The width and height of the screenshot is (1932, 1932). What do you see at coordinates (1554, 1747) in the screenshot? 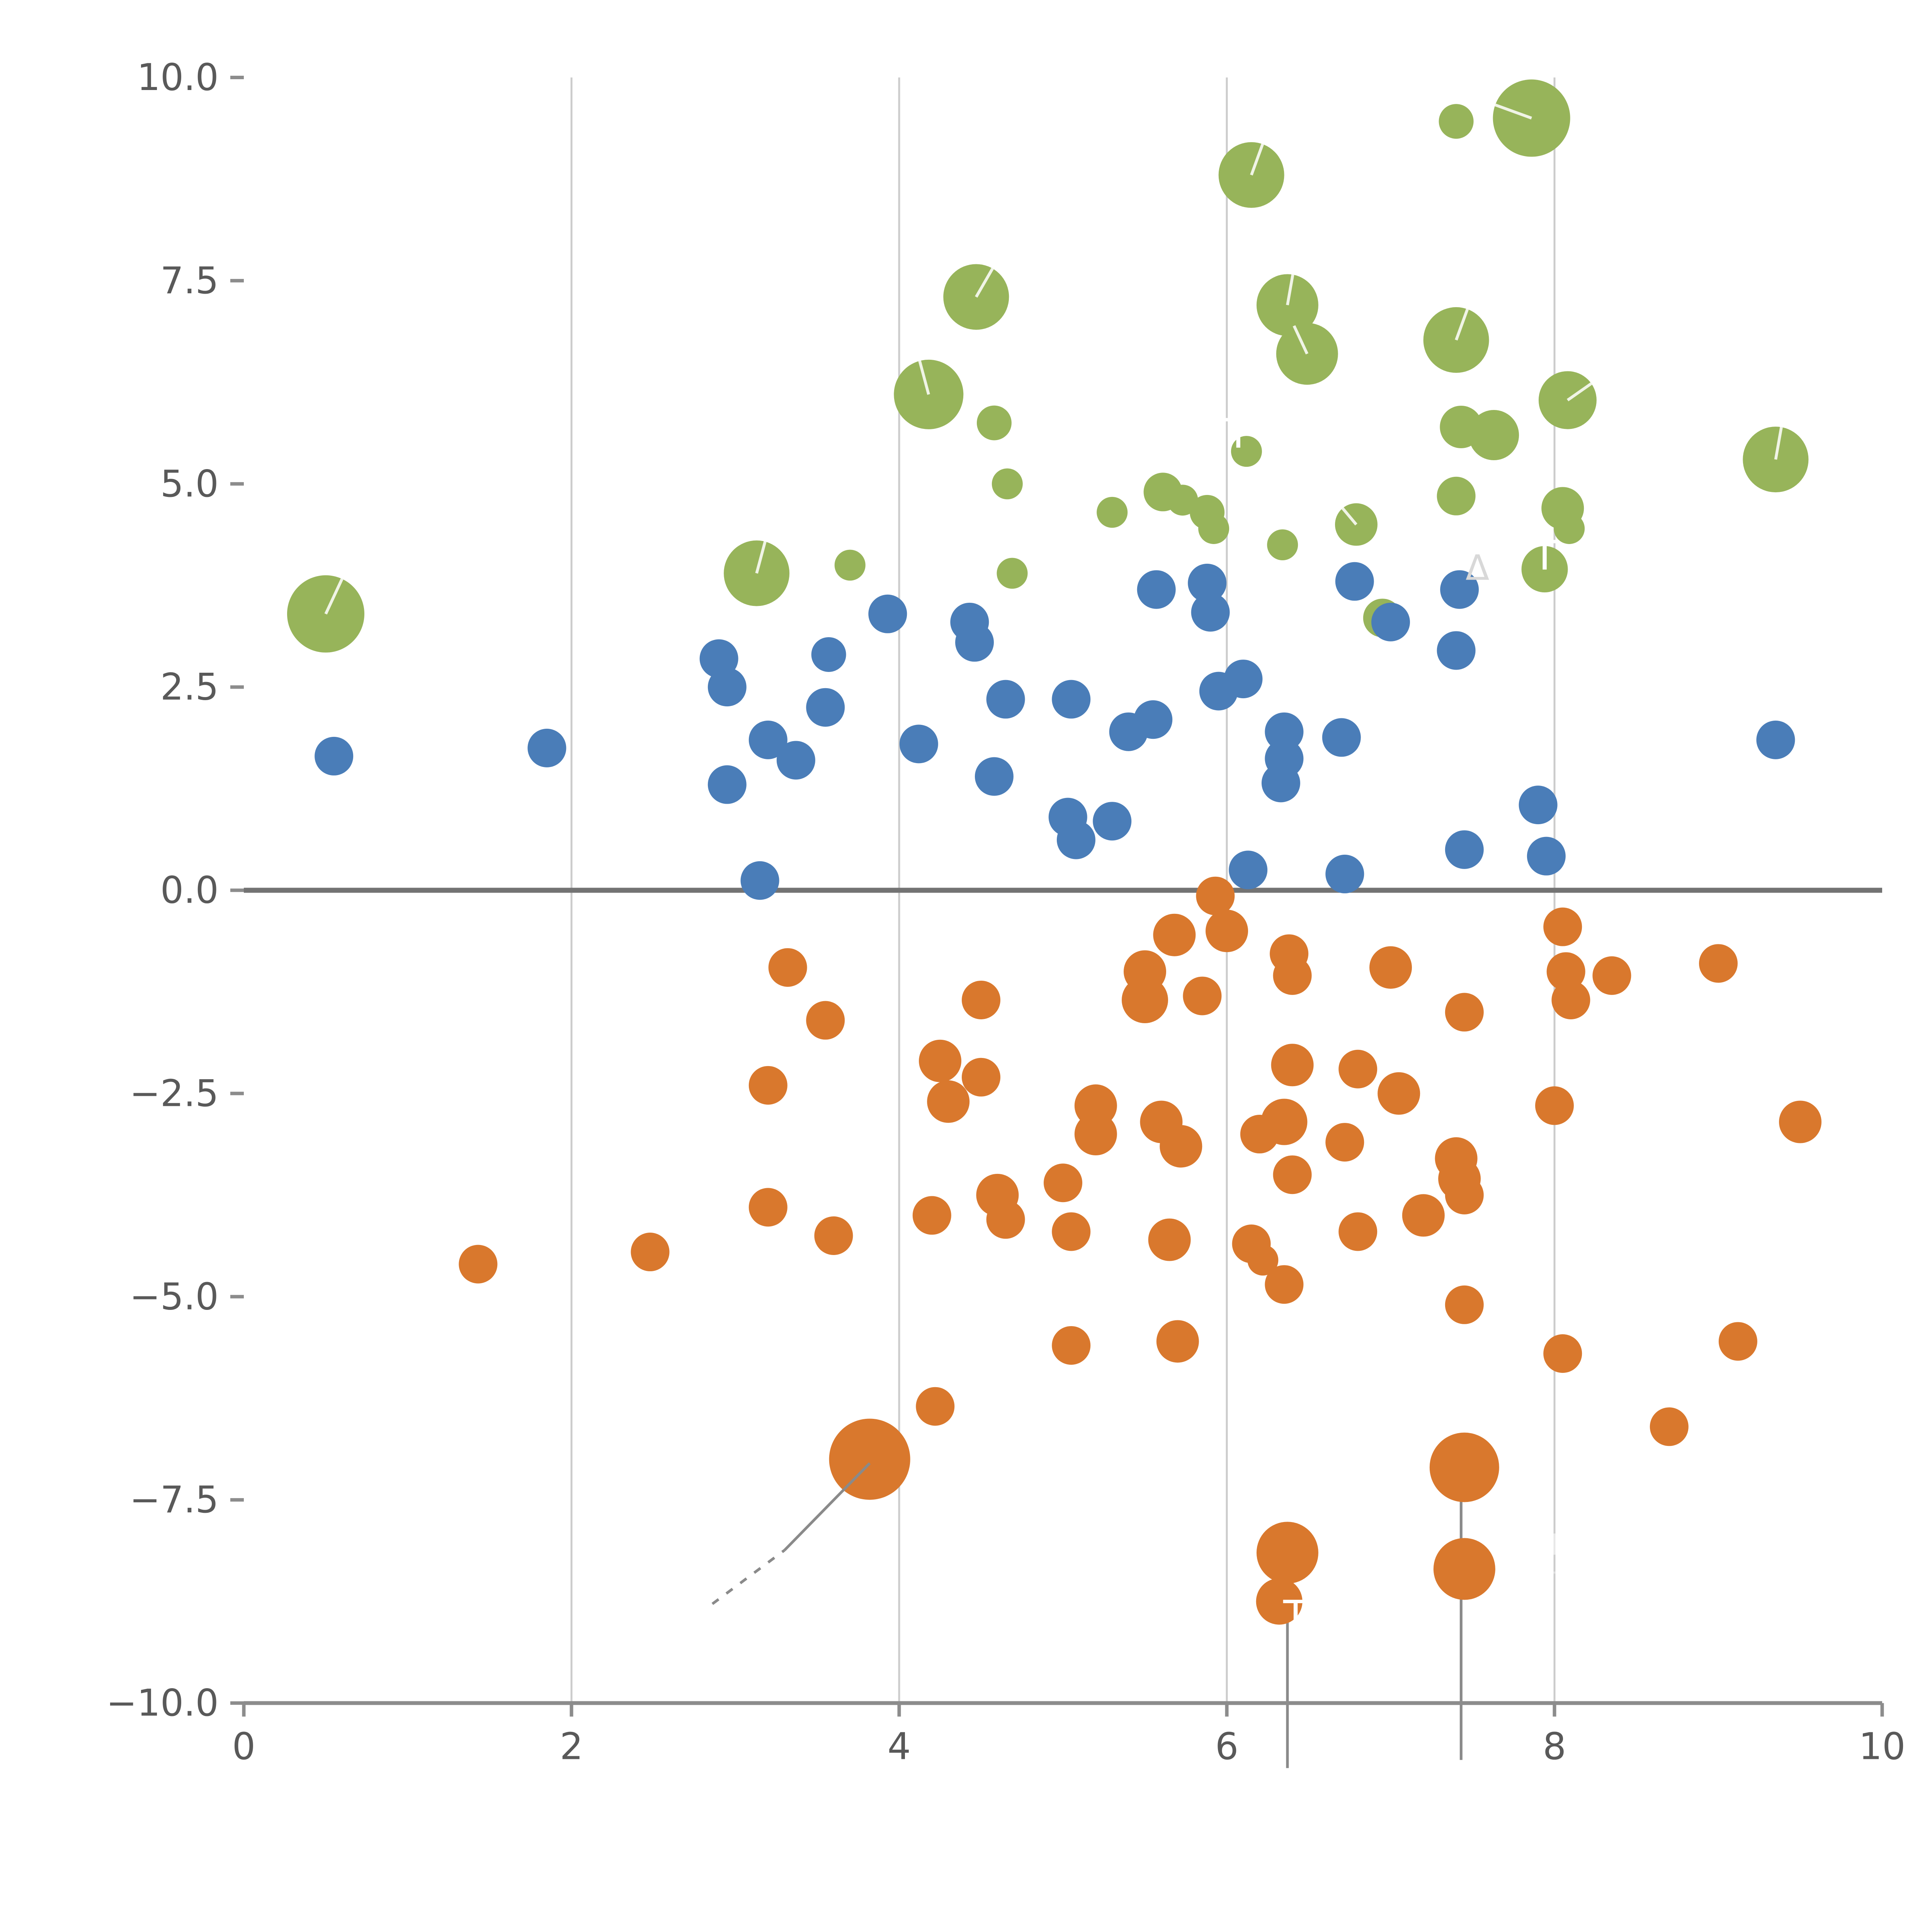
I see `x-tick-label: 8` at bounding box center [1554, 1747].